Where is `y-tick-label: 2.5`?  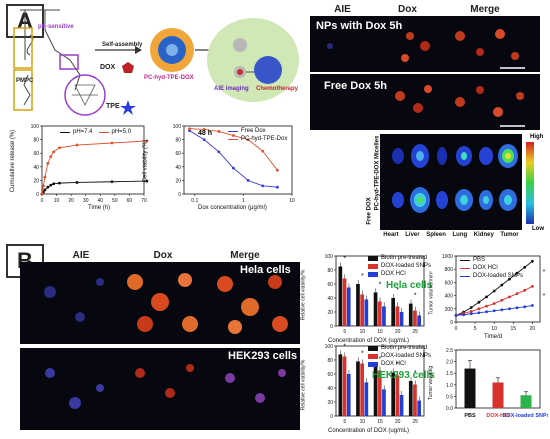 y-tick-label: 2.5 is located at coordinates (449, 351).